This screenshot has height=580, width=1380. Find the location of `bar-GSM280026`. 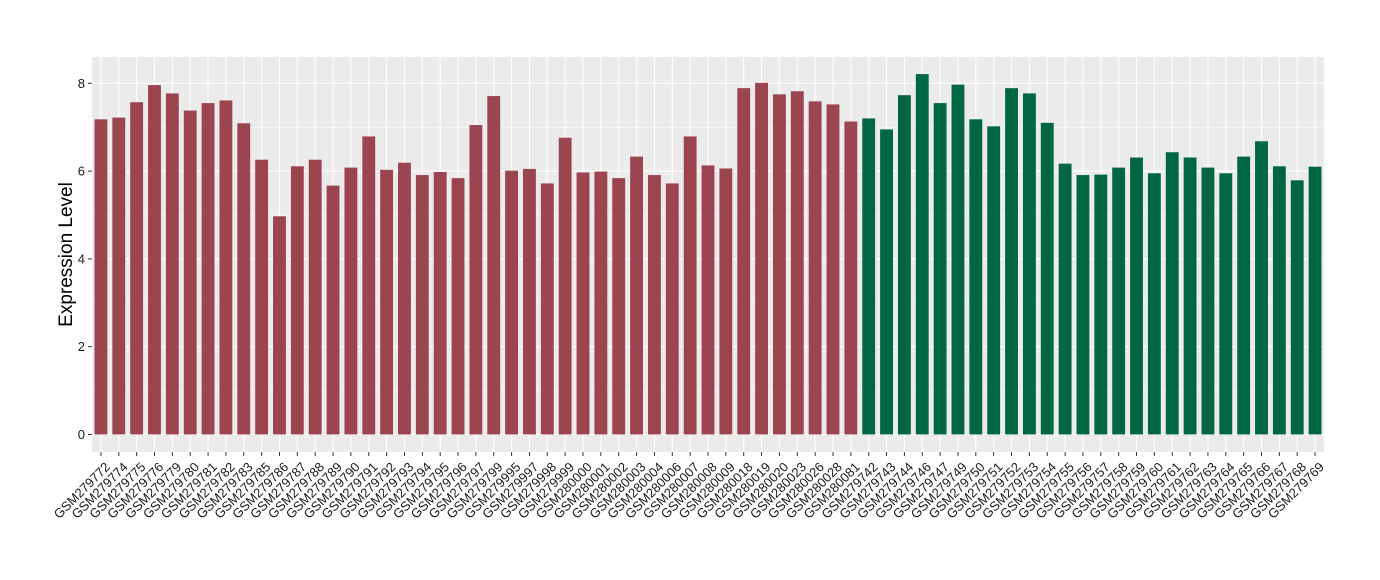

bar-GSM280026 is located at coordinates (815, 268).